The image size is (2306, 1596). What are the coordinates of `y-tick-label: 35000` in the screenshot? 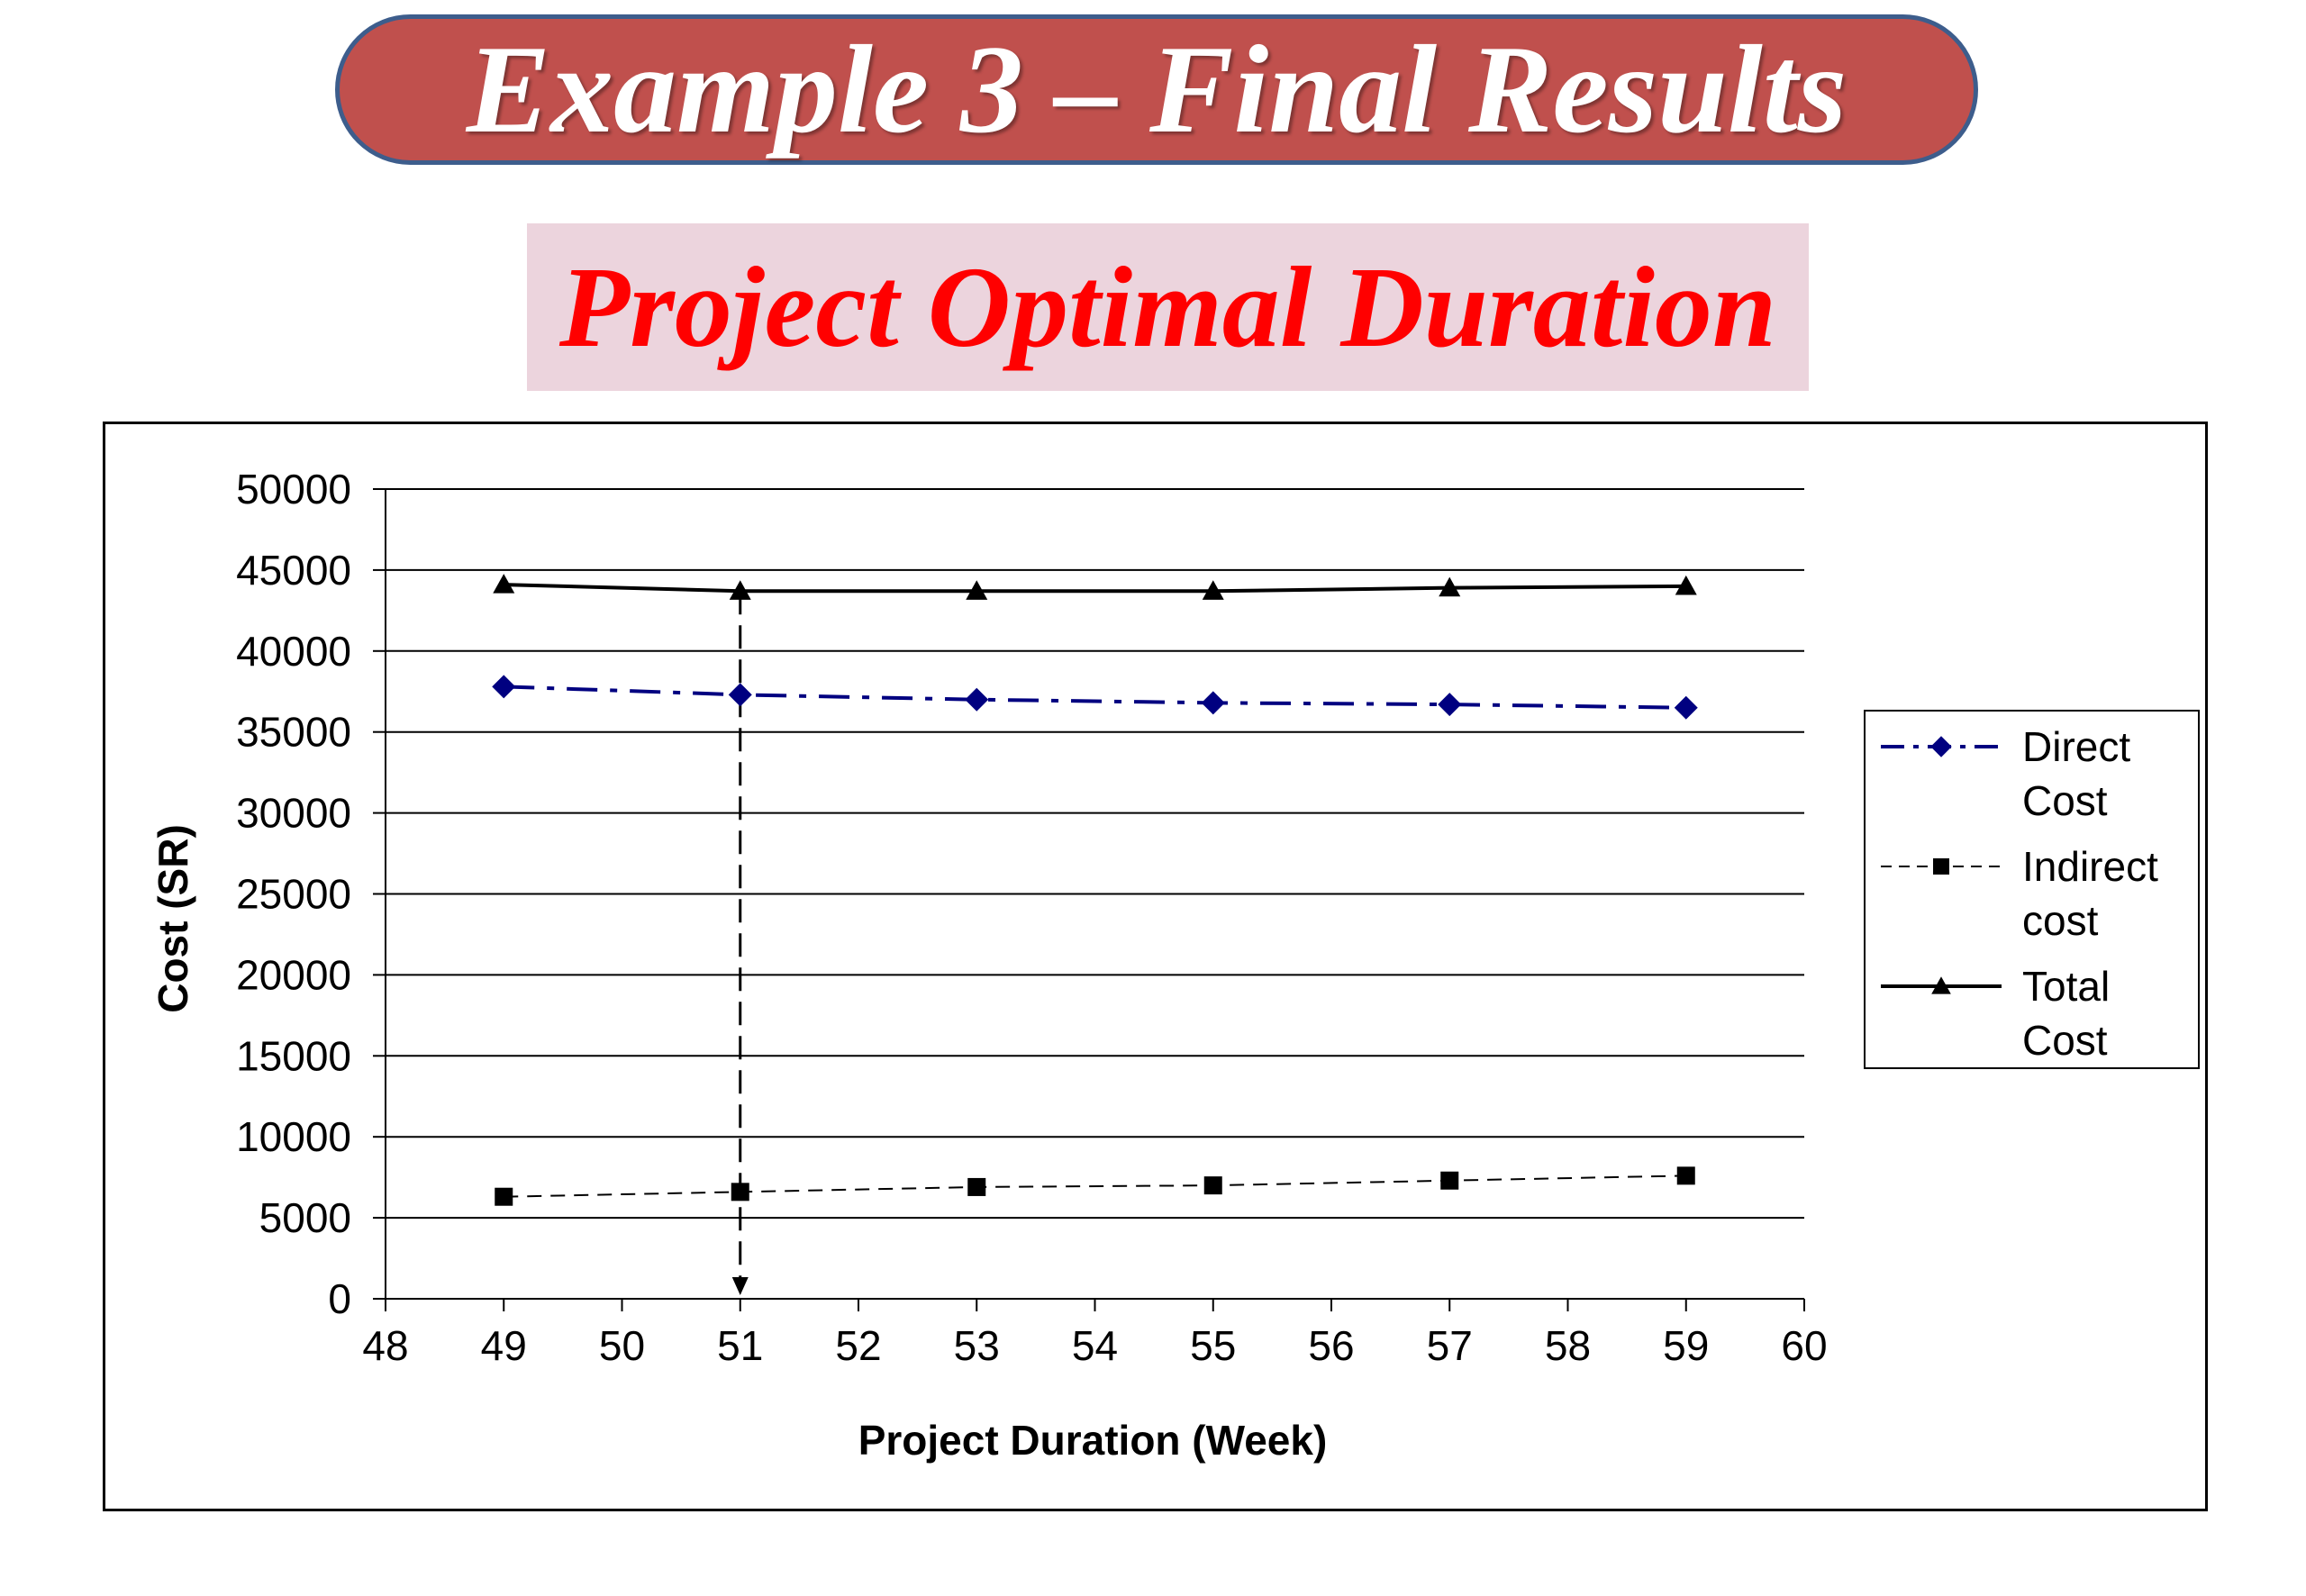 It's located at (293, 732).